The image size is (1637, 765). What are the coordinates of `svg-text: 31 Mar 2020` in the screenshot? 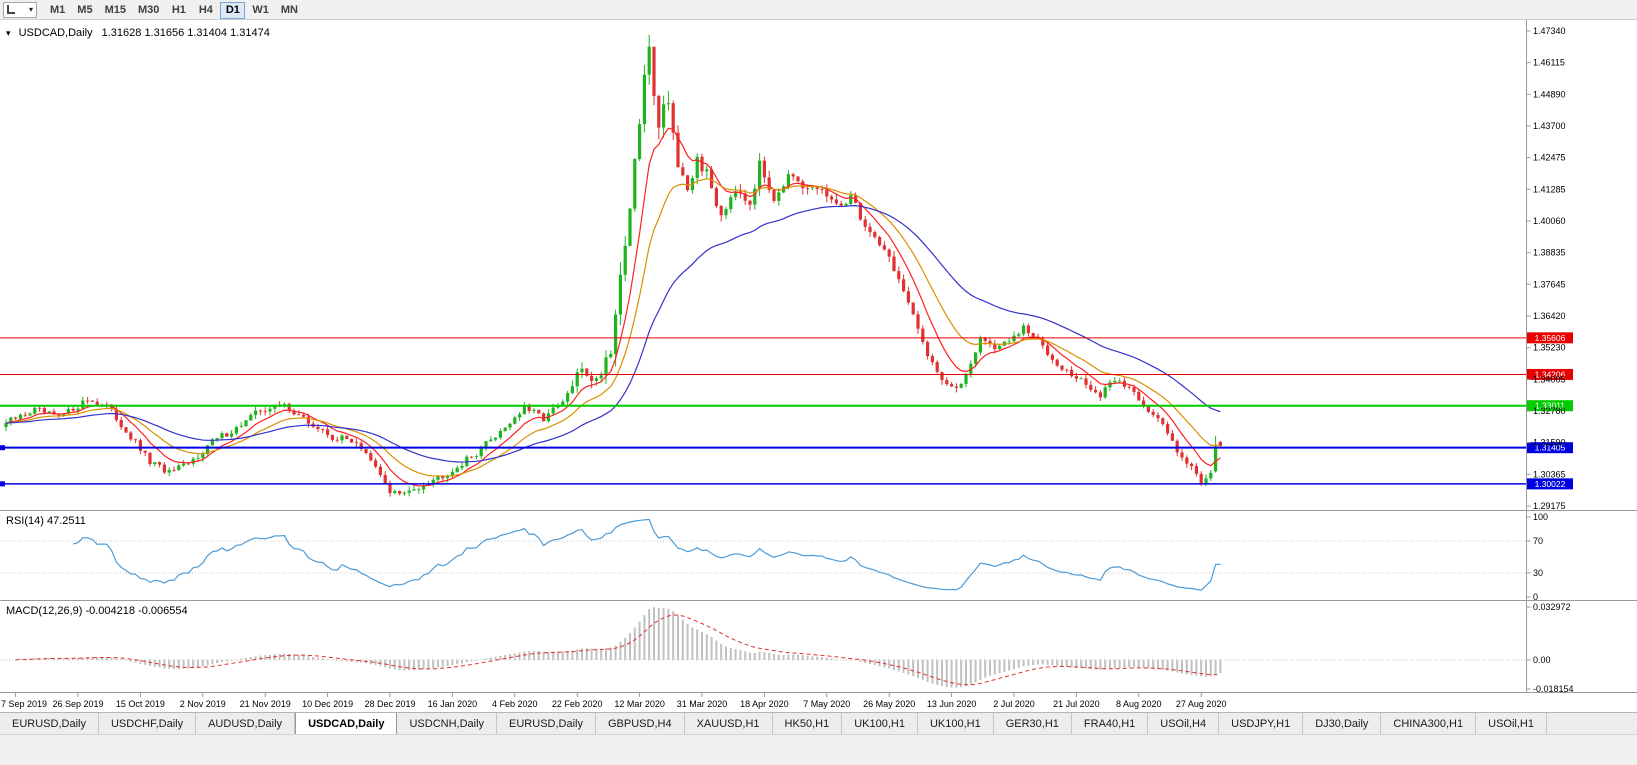 It's located at (702, 704).